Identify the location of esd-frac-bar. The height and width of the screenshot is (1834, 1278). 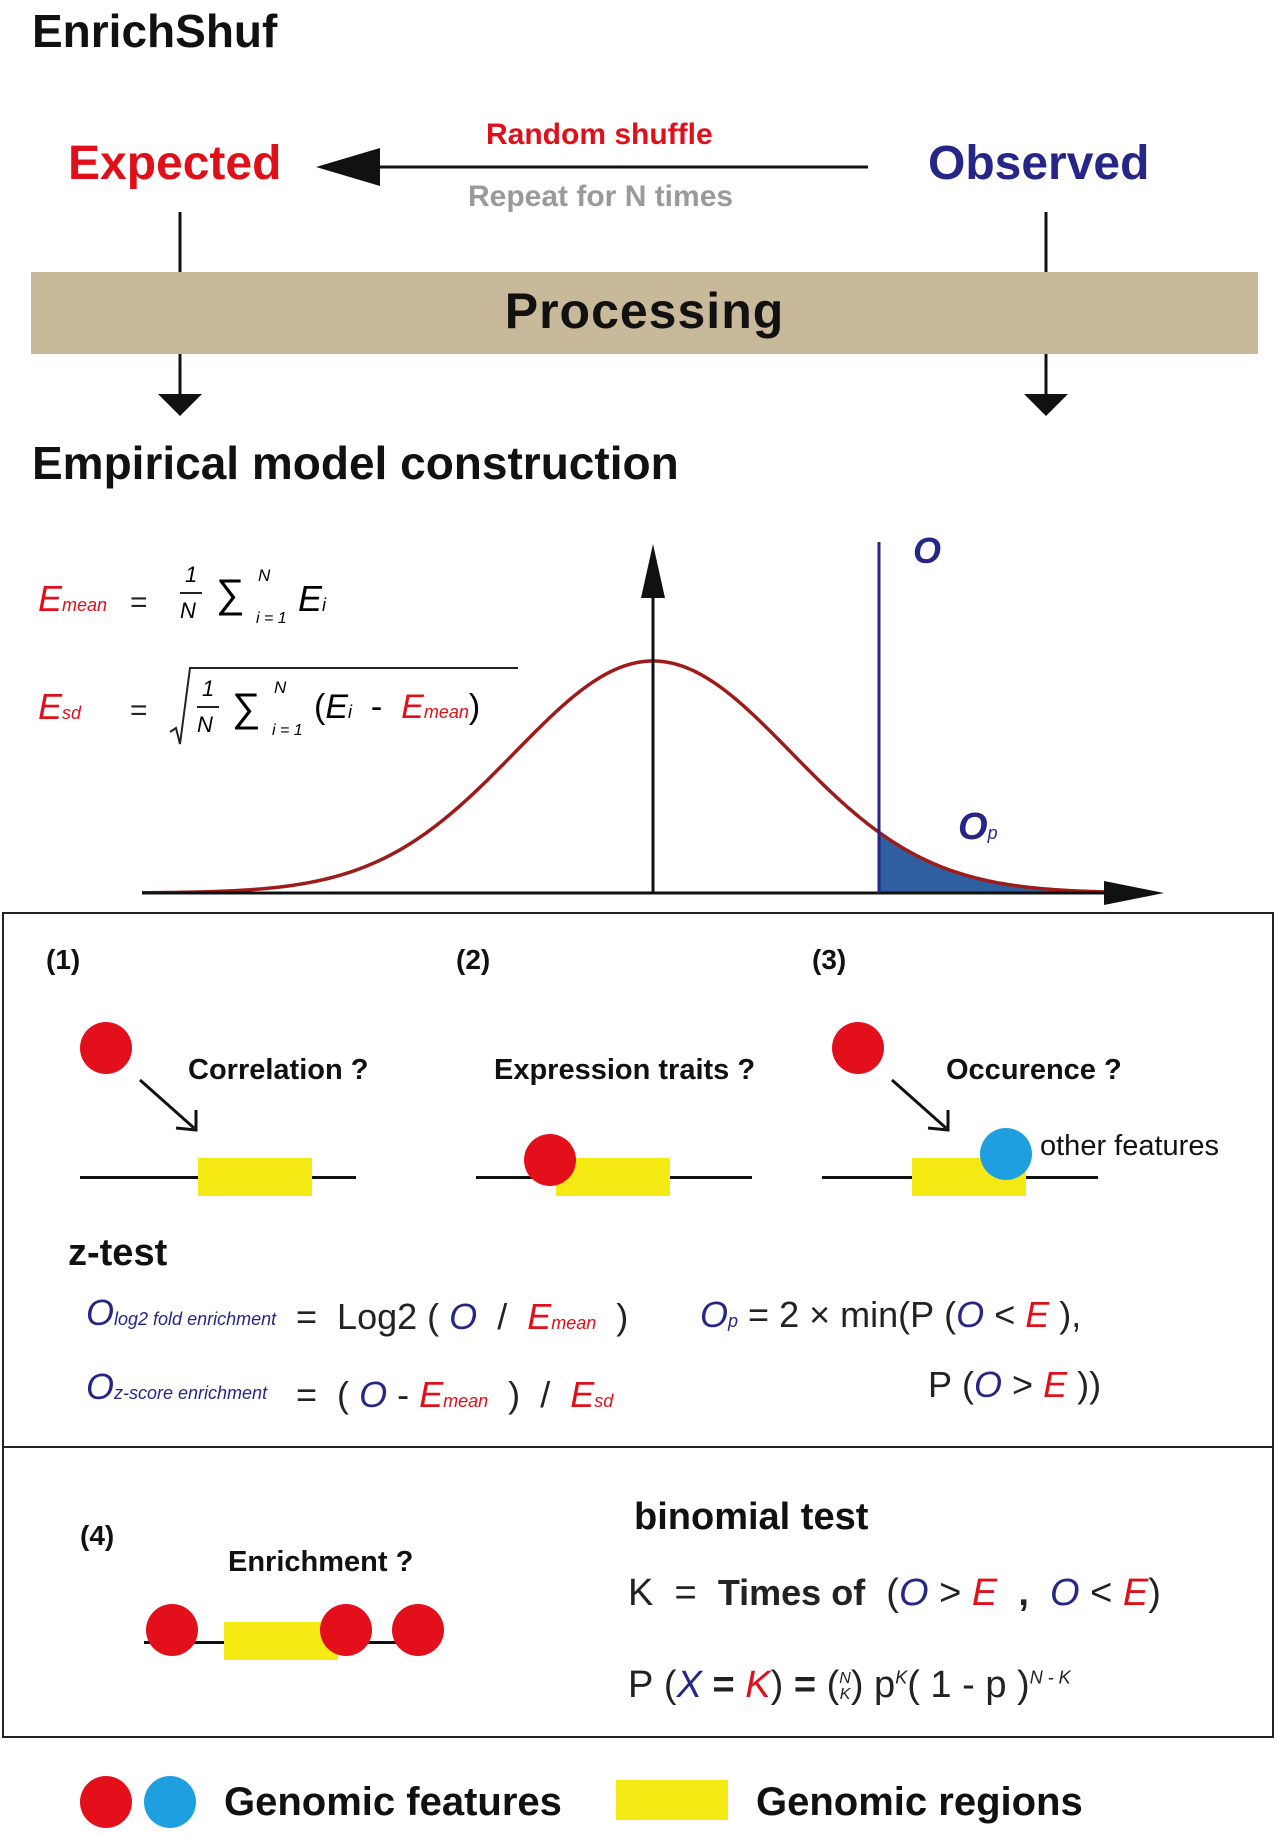
(208, 707).